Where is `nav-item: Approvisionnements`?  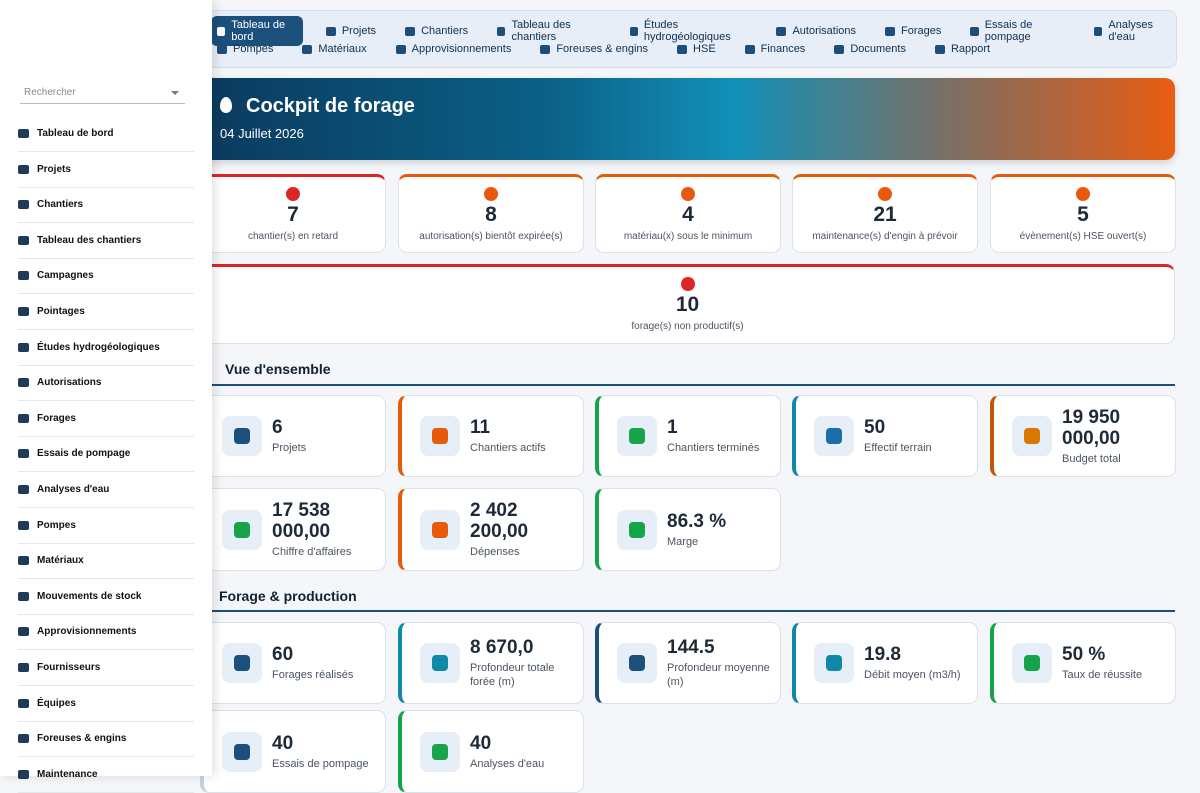 nav-item: Approvisionnements is located at coordinates (454, 49).